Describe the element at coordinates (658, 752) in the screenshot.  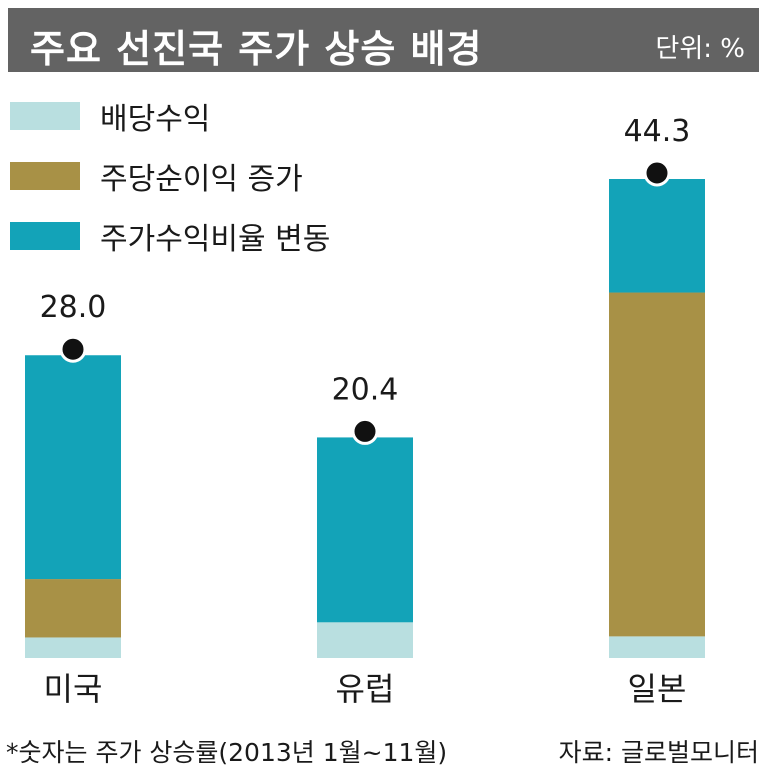
I see `source-note: 자료: 글로벌모니터` at that location.